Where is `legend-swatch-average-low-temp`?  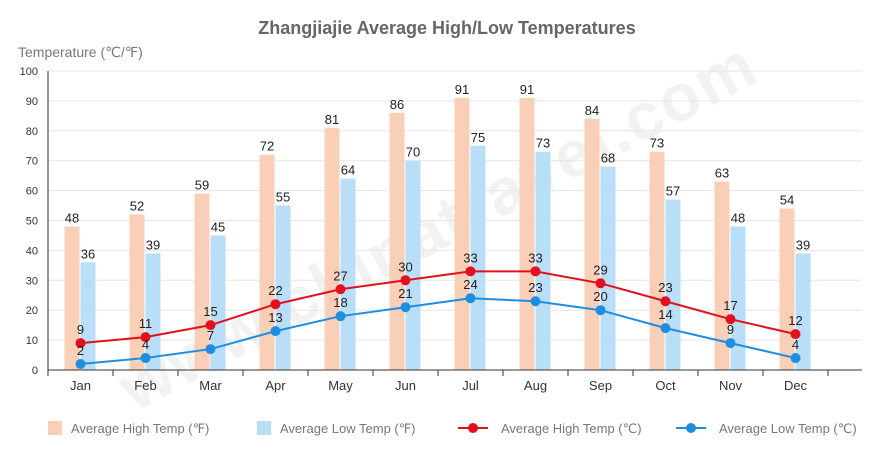
legend-swatch-average-low-temp is located at coordinates (264, 428).